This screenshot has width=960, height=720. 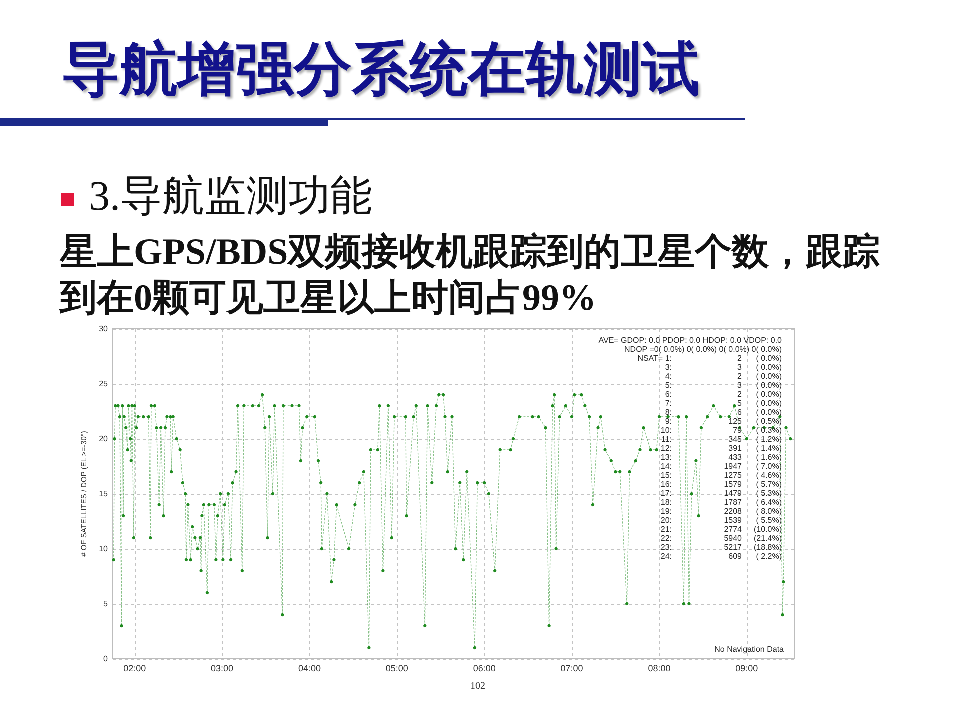 What do you see at coordinates (721, 538) in the screenshot?
I see `text: 22: 5940 (21.4%)` at bounding box center [721, 538].